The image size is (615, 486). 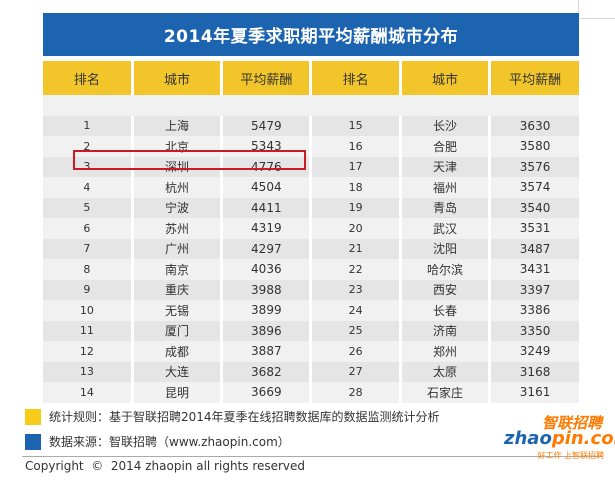 I want to click on blue-swatch-icon, so click(x=33, y=441).